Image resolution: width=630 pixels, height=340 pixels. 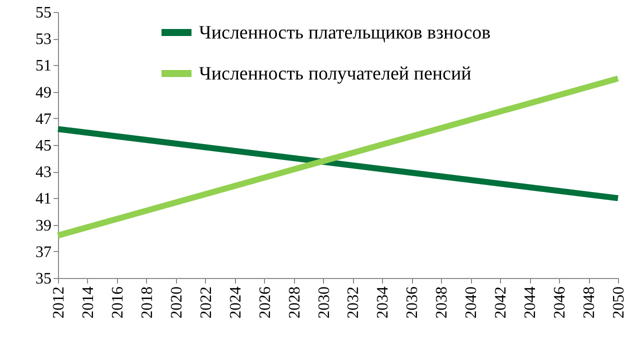 I want to click on legend-label: Численность плательщиков взносов, so click(x=345, y=33).